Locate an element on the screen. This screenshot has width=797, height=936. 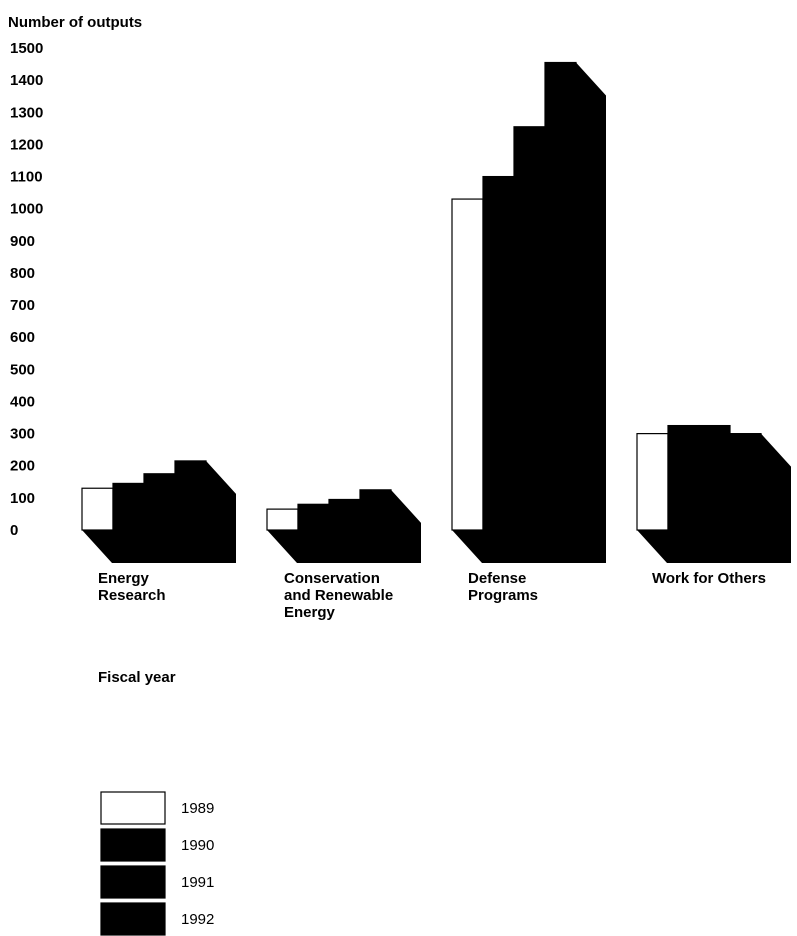
y-axis-title: Number of outputs is located at coordinates (75, 22).